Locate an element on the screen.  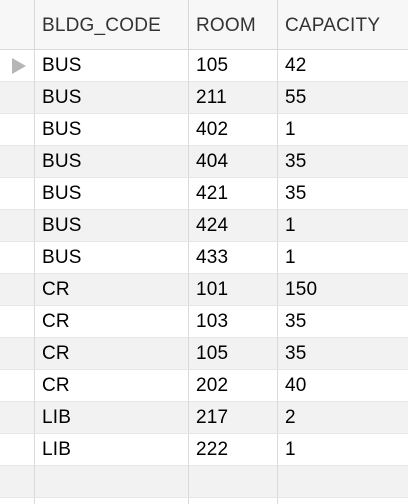
cell-capacity: 150 is located at coordinates (301, 289).